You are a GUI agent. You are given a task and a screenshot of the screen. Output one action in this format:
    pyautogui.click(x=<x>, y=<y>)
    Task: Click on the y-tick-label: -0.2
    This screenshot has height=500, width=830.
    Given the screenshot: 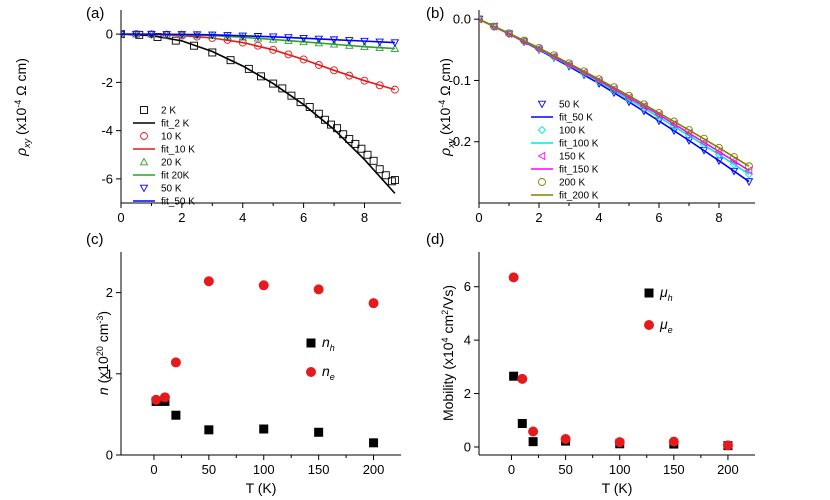 What is the action you would take?
    pyautogui.click(x=460, y=141)
    